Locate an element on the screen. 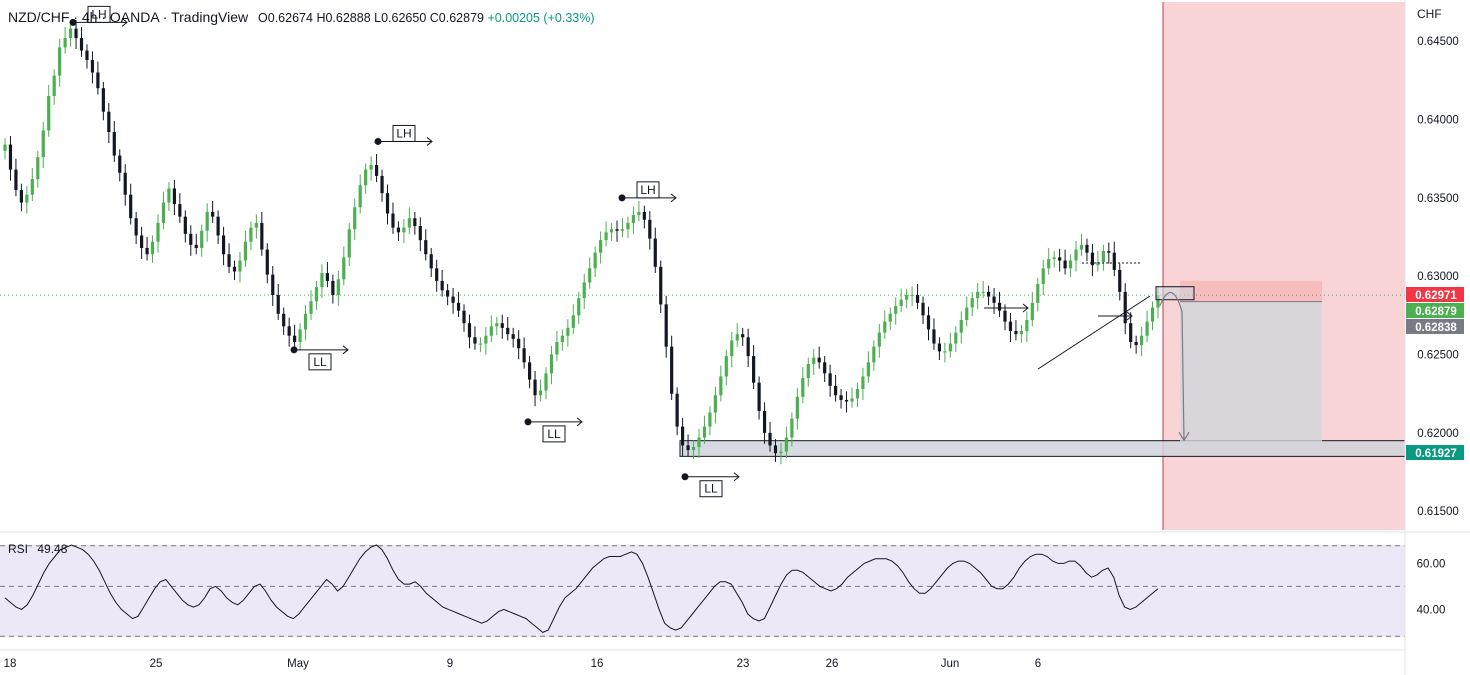  swing-label-text: LH is located at coordinates (98, 14).